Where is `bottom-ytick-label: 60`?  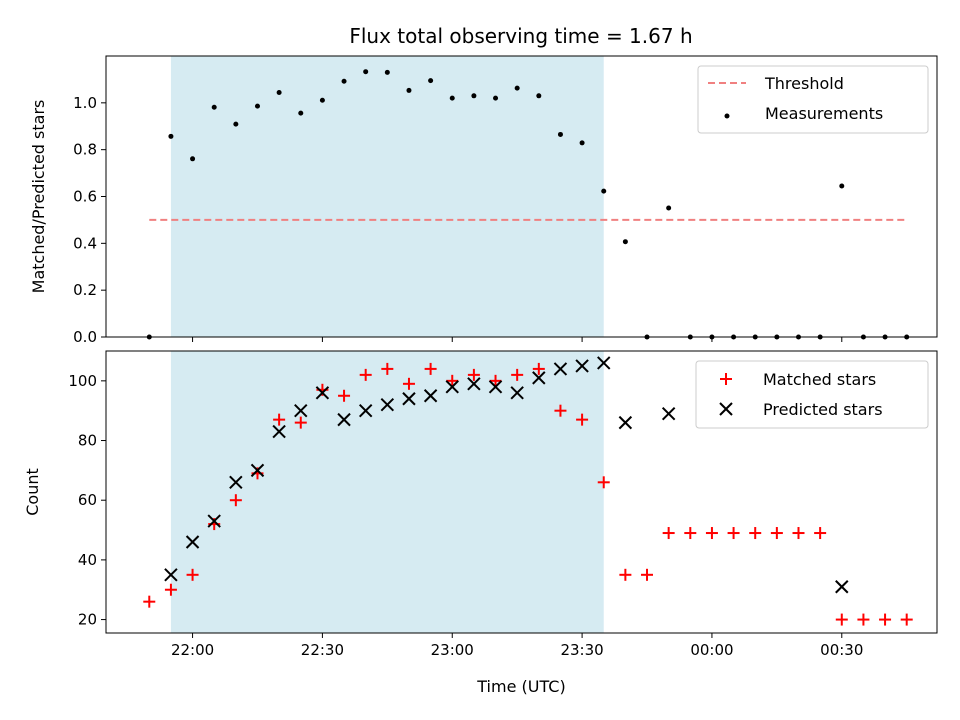 bottom-ytick-label: 60 is located at coordinates (87, 500).